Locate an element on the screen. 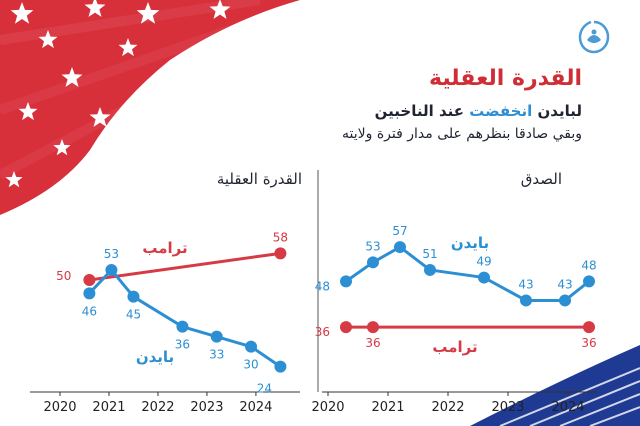 This screenshot has height=426, width=640. biden-data-label: 49 is located at coordinates (483, 262).